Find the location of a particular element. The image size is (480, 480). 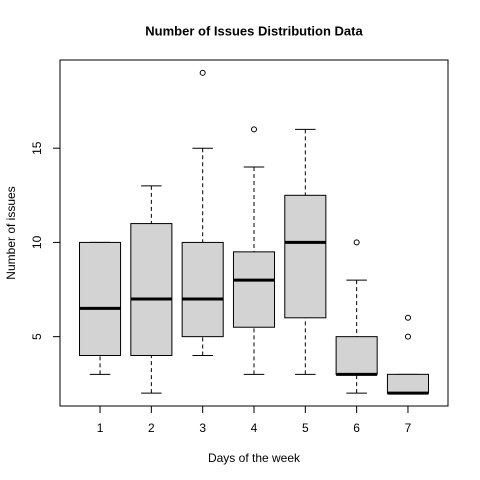

x-tick-label: 7 is located at coordinates (408, 428).